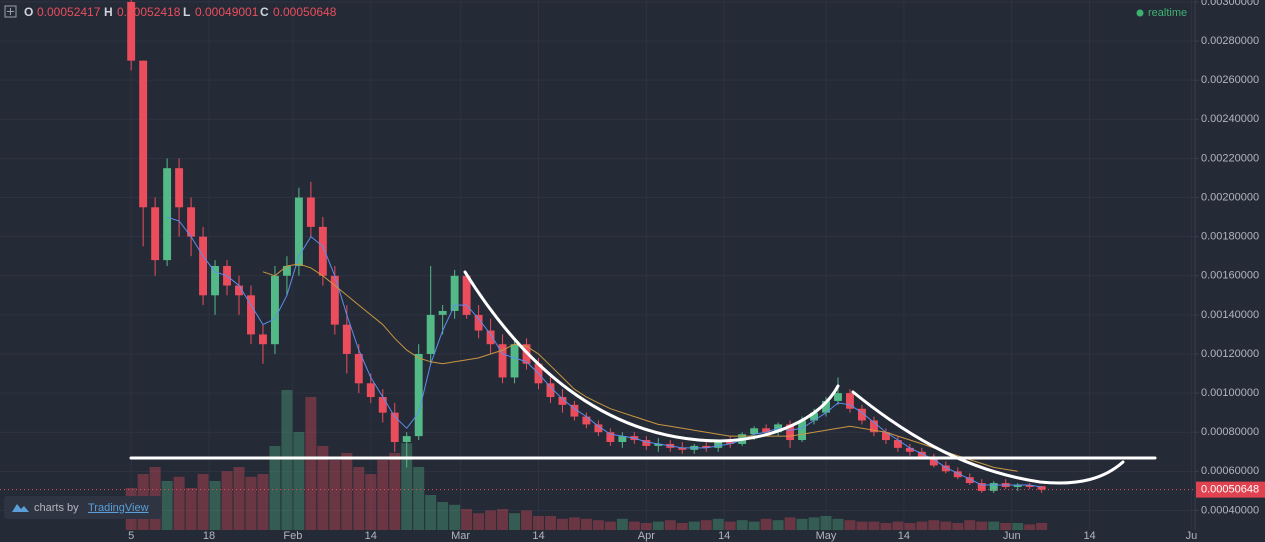 The width and height of the screenshot is (1265, 542). What do you see at coordinates (10, 11) in the screenshot?
I see `menu-icon` at bounding box center [10, 11].